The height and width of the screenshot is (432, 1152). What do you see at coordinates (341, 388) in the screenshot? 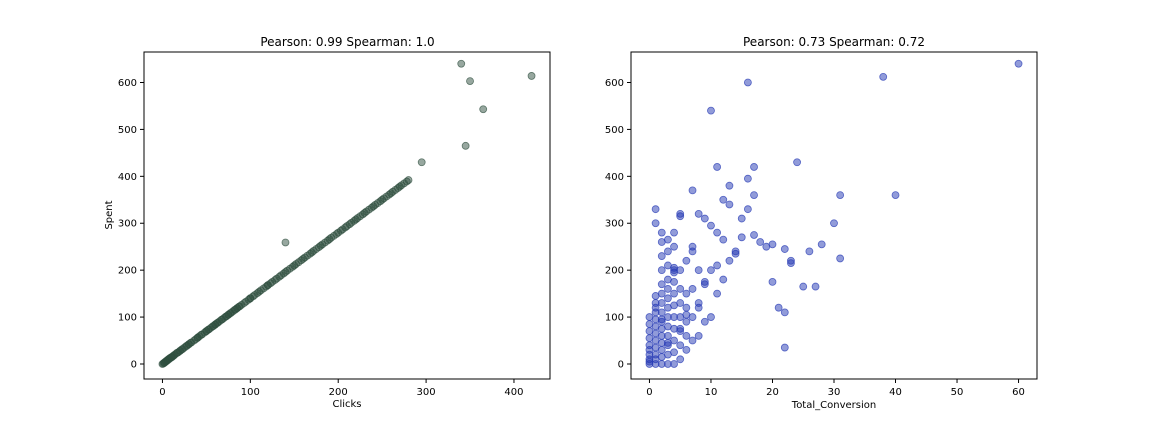
I see `x-axis-ticks: 0 100 200 300 400` at bounding box center [341, 388].